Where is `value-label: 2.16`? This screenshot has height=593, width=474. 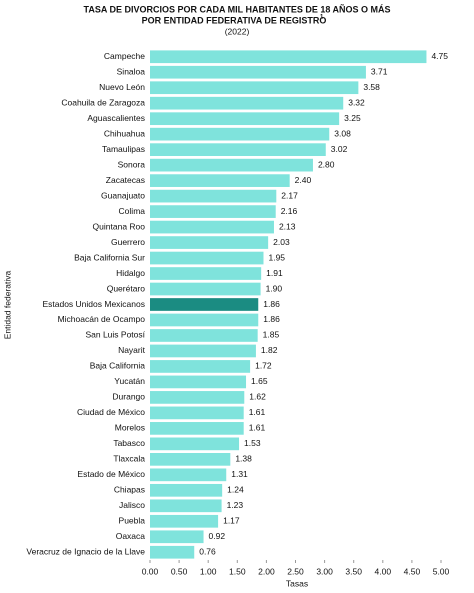
value-label: 2.16 is located at coordinates (289, 211).